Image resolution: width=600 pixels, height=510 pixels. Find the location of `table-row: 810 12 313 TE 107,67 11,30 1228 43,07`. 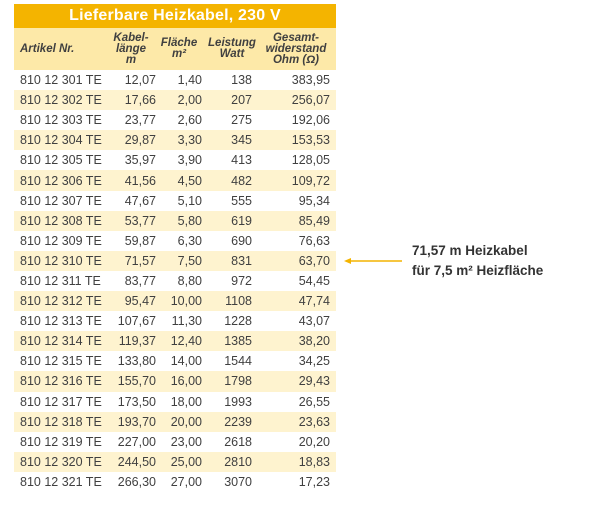

table-row: 810 12 313 TE 107,67 11,30 1228 43,07 is located at coordinates (175, 321).